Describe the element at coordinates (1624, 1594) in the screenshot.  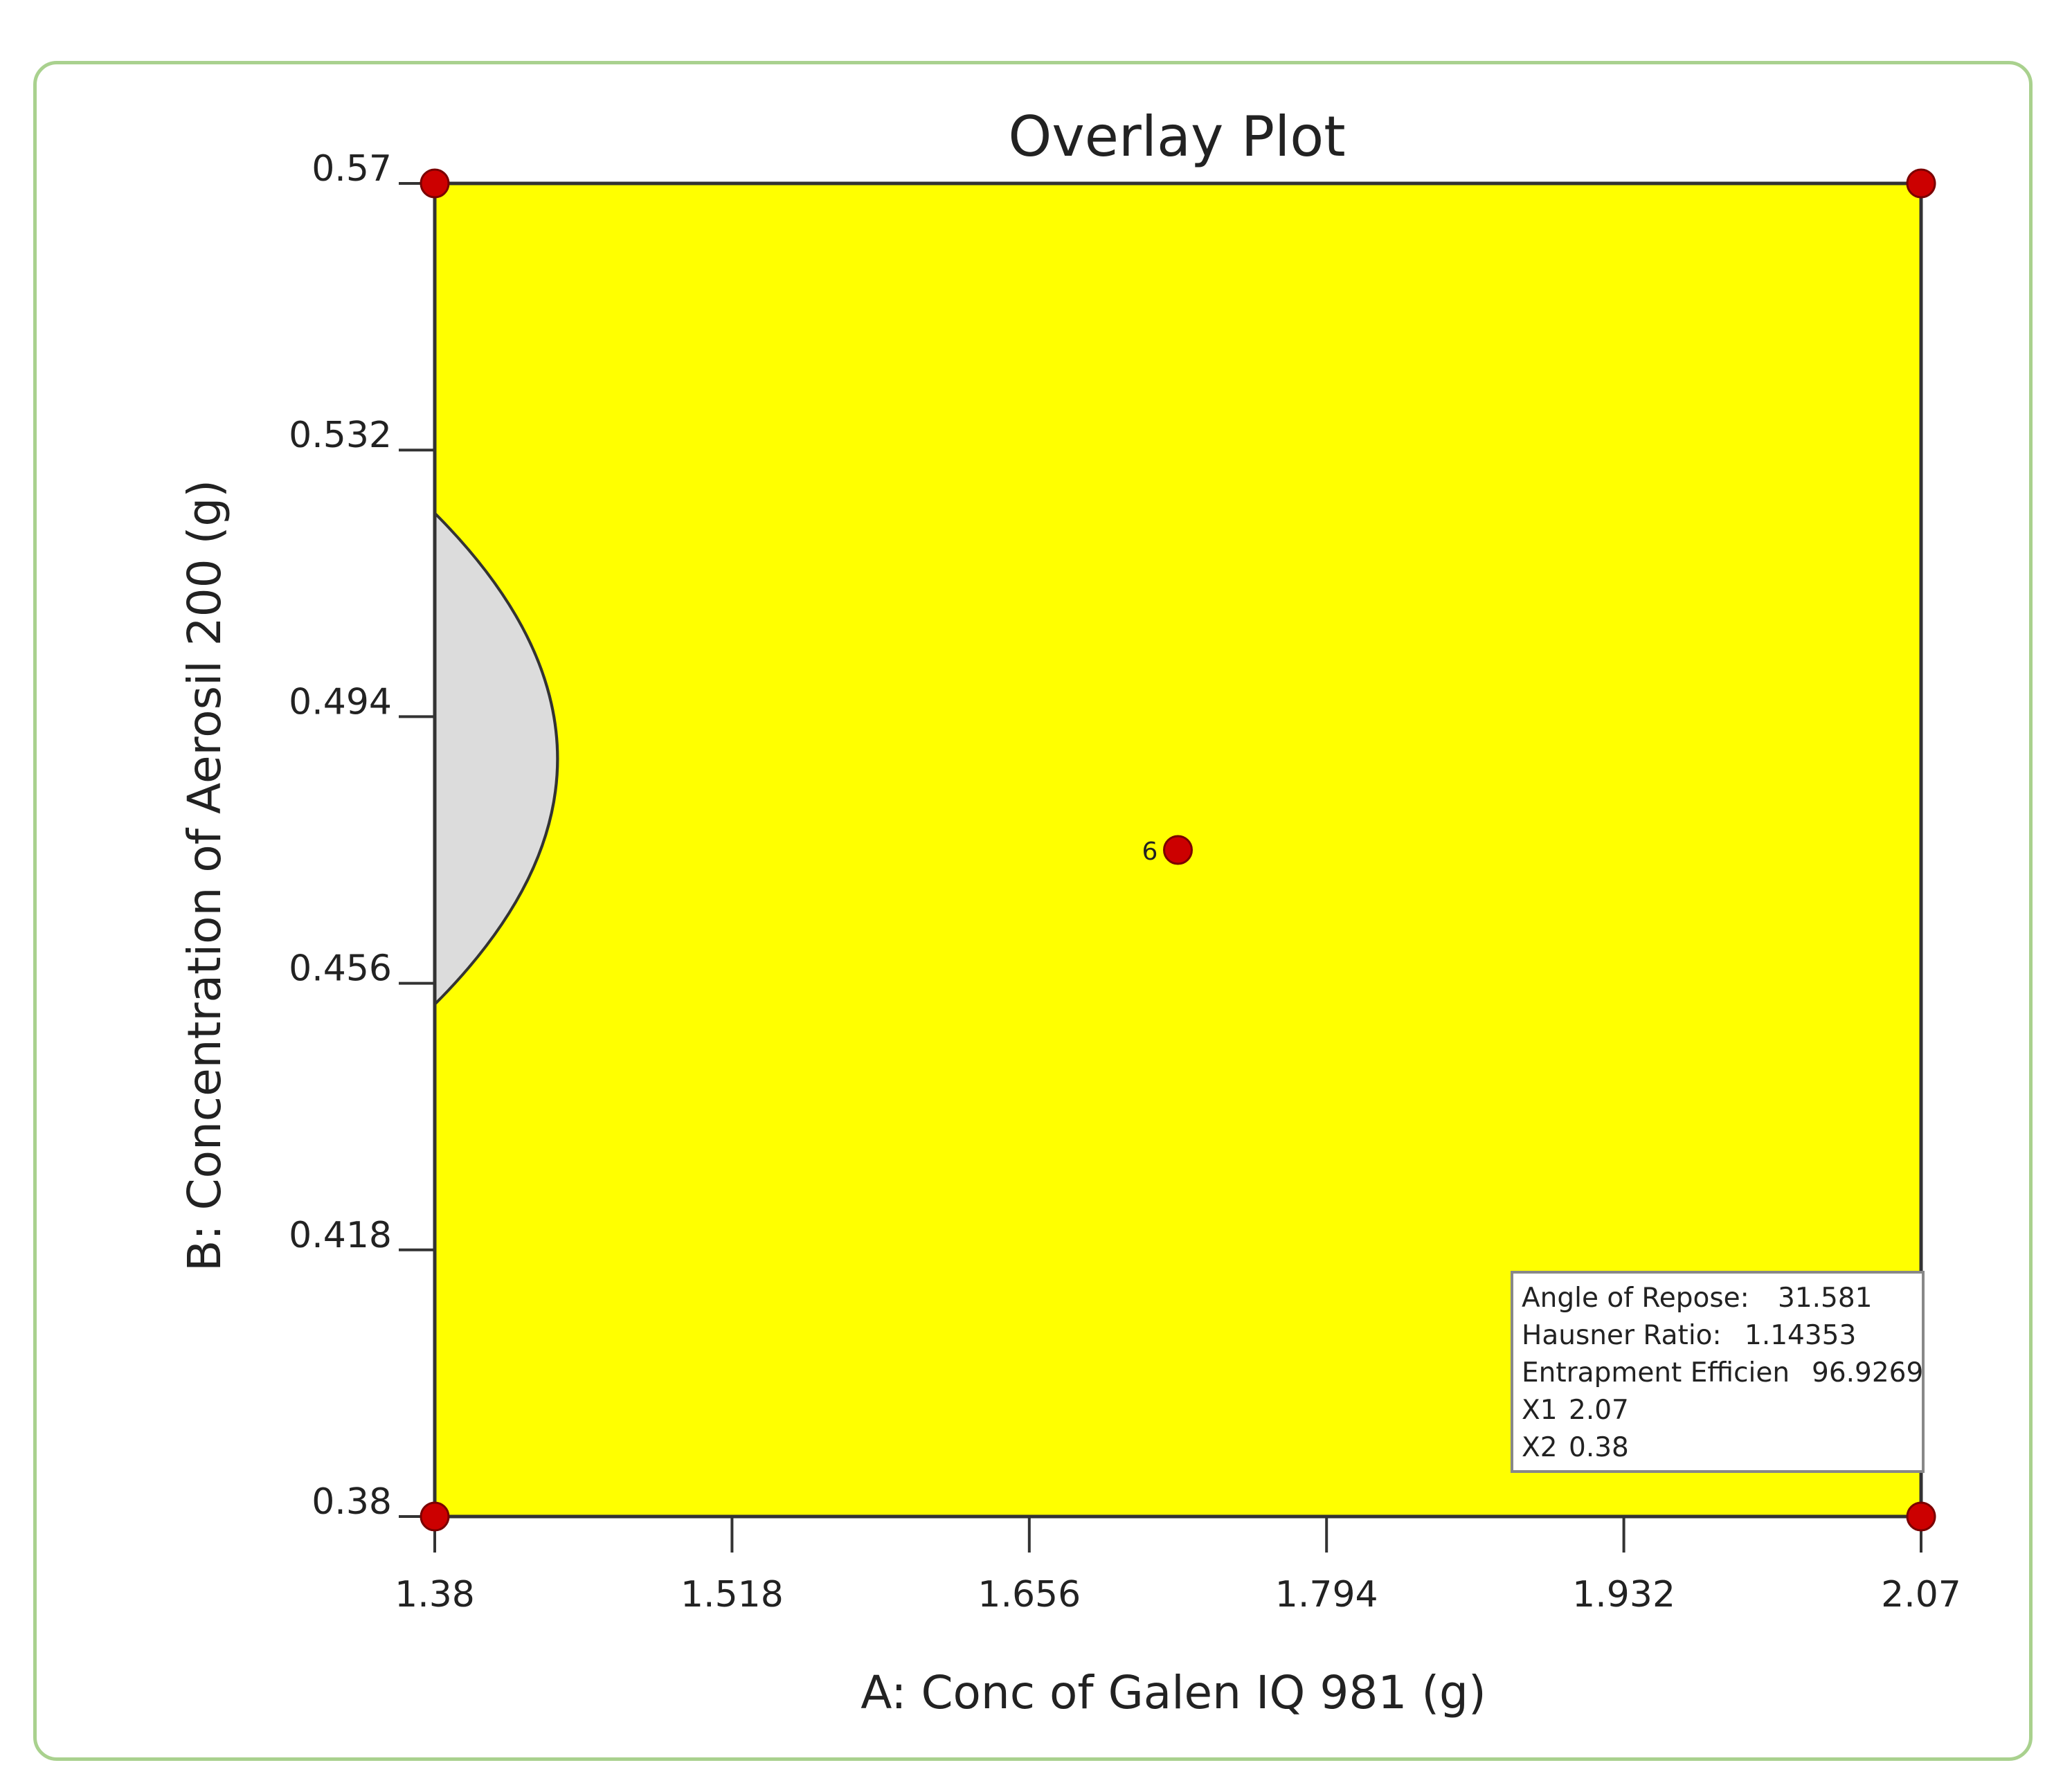
I see `x-tick-label: 1.932` at that location.